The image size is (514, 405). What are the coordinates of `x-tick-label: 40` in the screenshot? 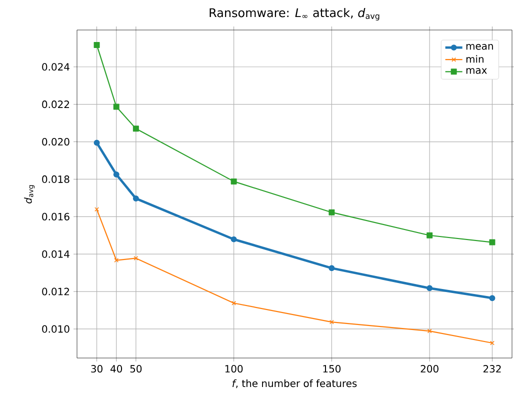 It's located at (116, 369).